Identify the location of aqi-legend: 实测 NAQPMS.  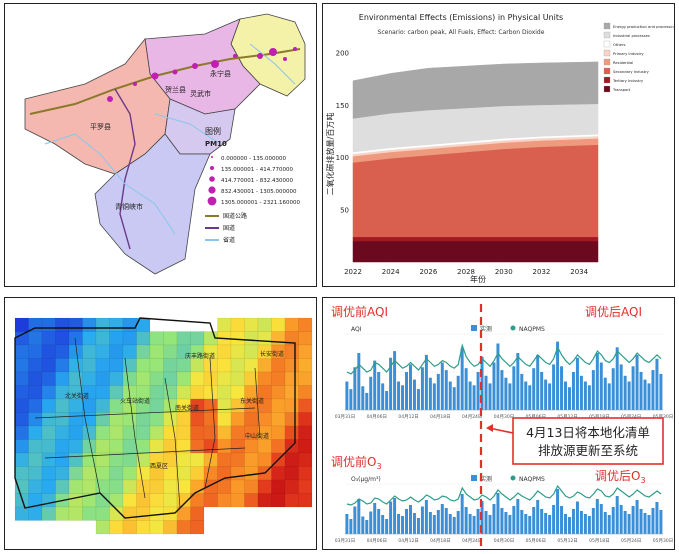
(508, 329).